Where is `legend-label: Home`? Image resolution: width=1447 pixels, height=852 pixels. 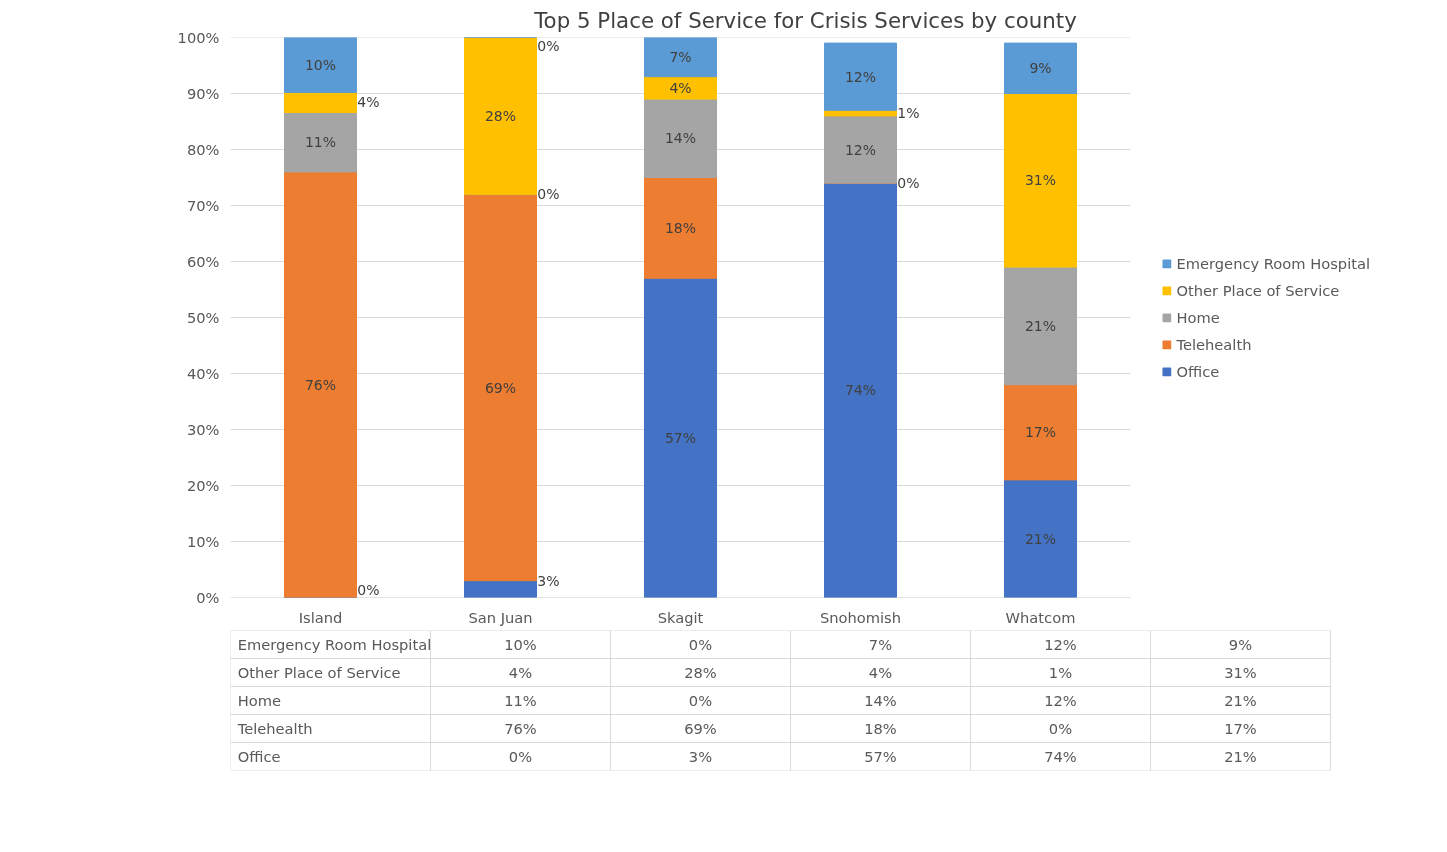
legend-label: Home is located at coordinates (1198, 317).